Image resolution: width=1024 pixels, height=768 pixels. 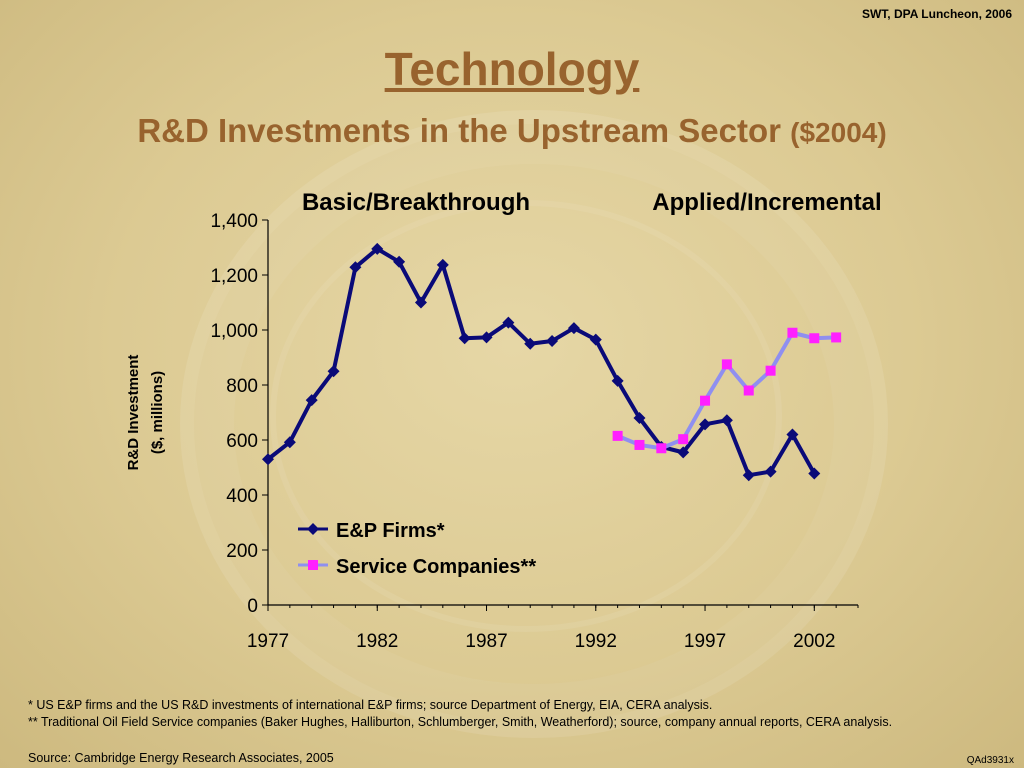 What do you see at coordinates (234, 276) in the screenshot?
I see `y-tick-label: 1,200` at bounding box center [234, 276].